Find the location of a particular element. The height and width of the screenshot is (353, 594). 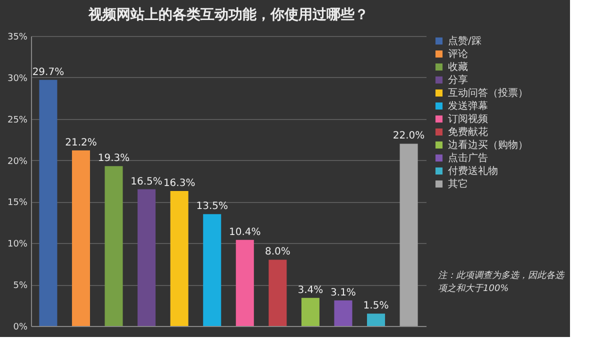

data-label: 3.4% is located at coordinates (311, 290).